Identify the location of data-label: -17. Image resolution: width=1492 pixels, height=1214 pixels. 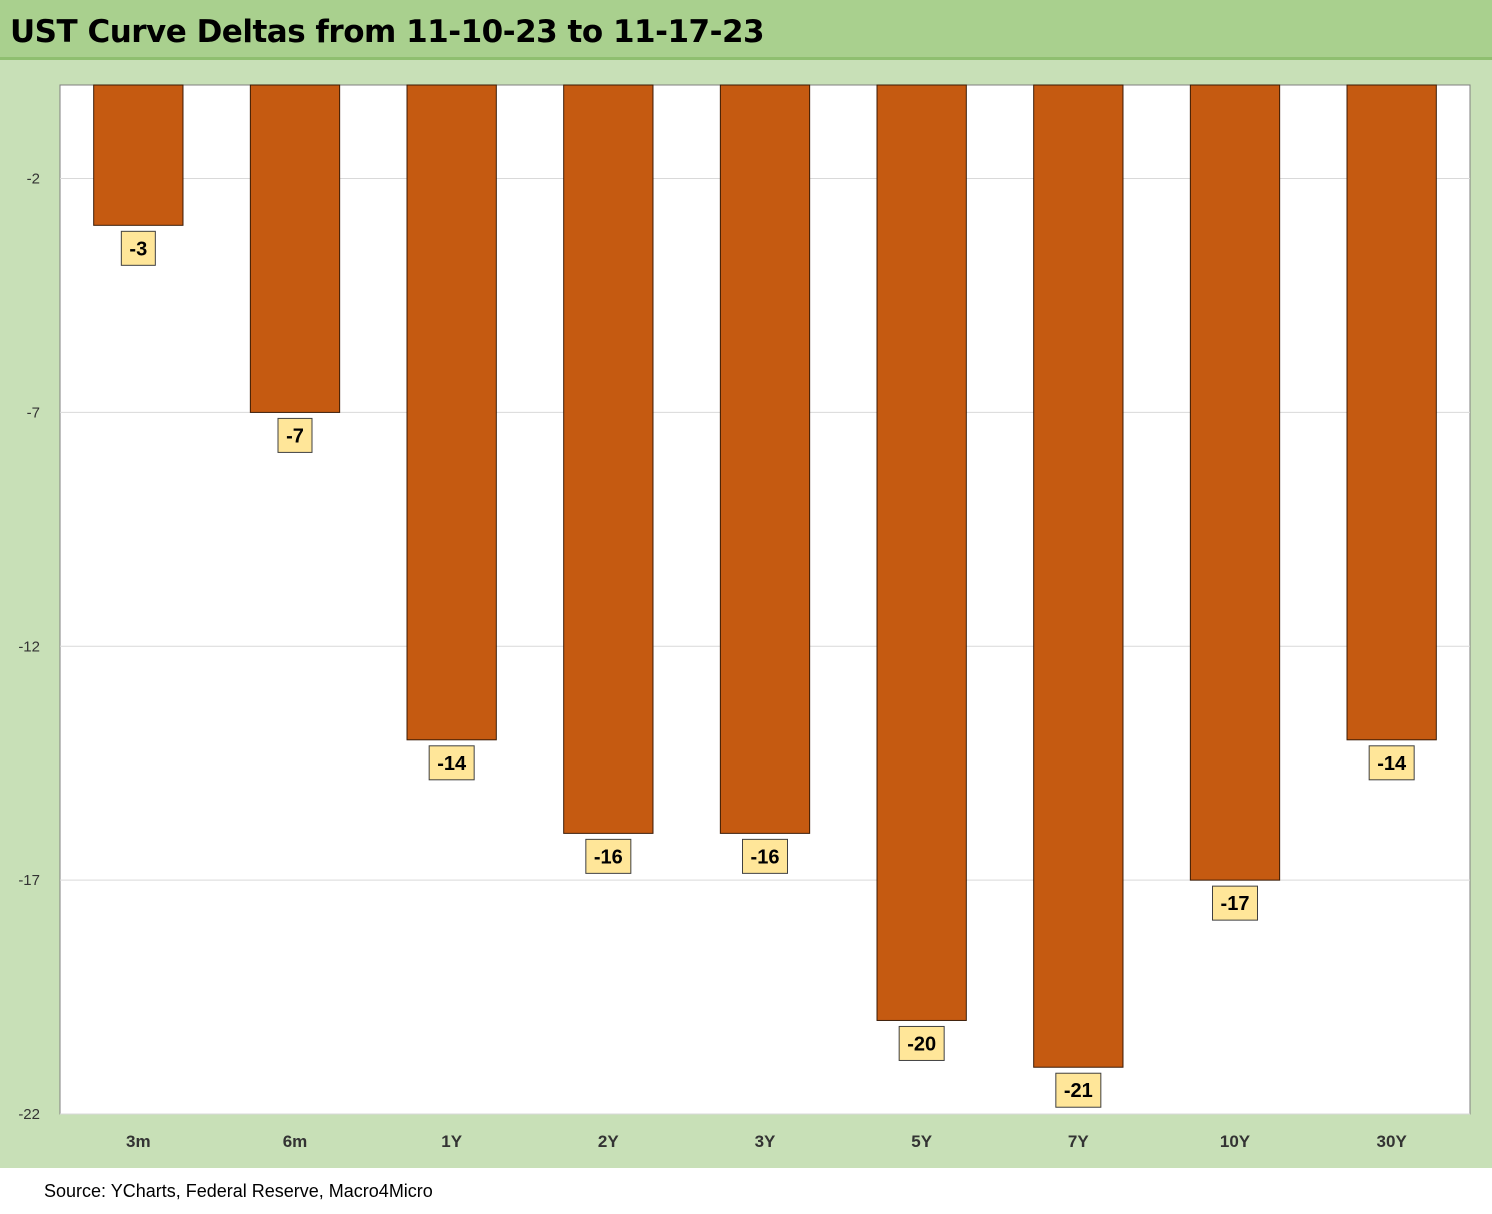
(1235, 904).